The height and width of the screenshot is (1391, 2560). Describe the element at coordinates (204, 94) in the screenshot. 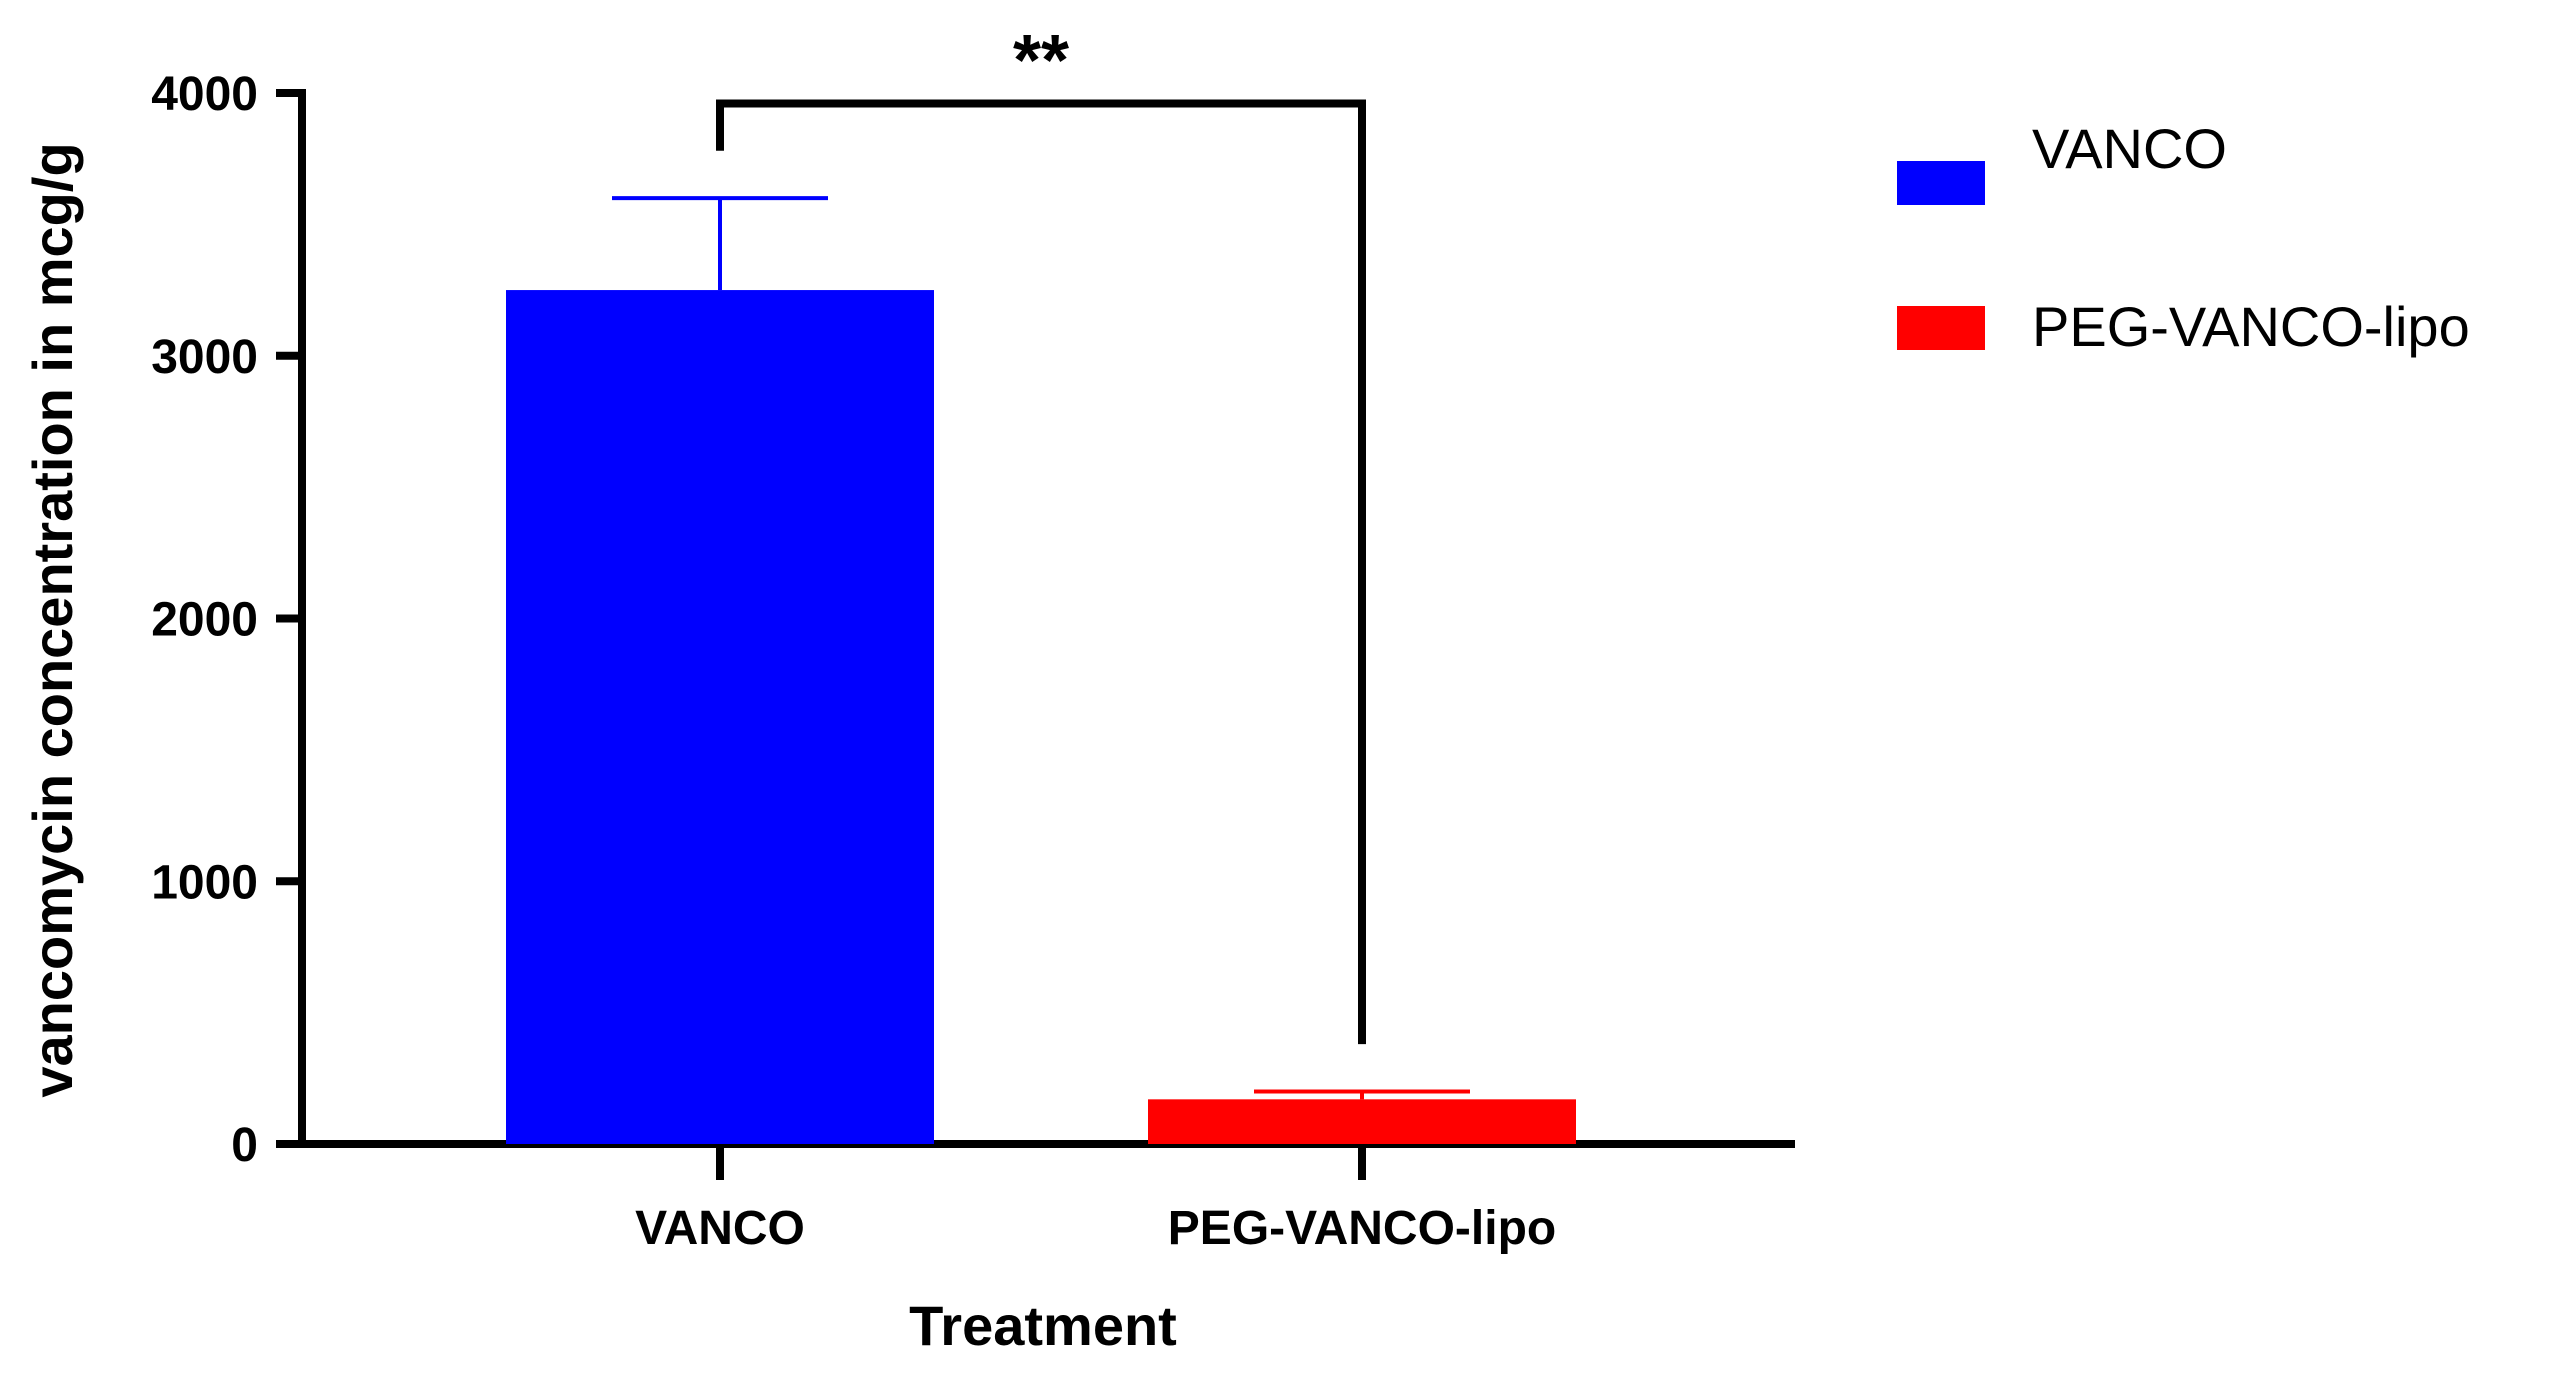

I see `y-tick-label: 4000` at that location.